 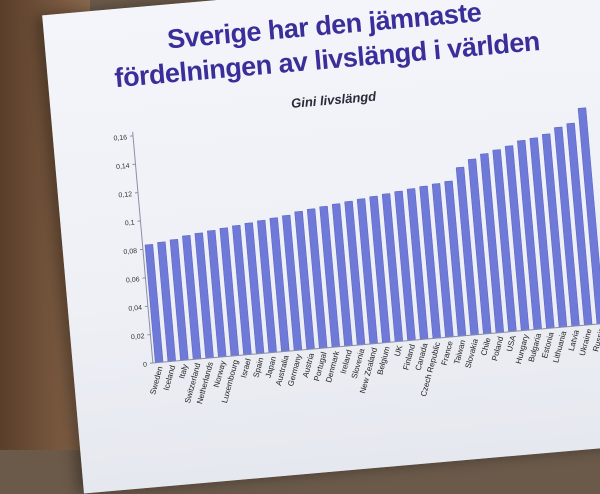 I want to click on y-tick-label: 0,04, so click(x=135, y=309).